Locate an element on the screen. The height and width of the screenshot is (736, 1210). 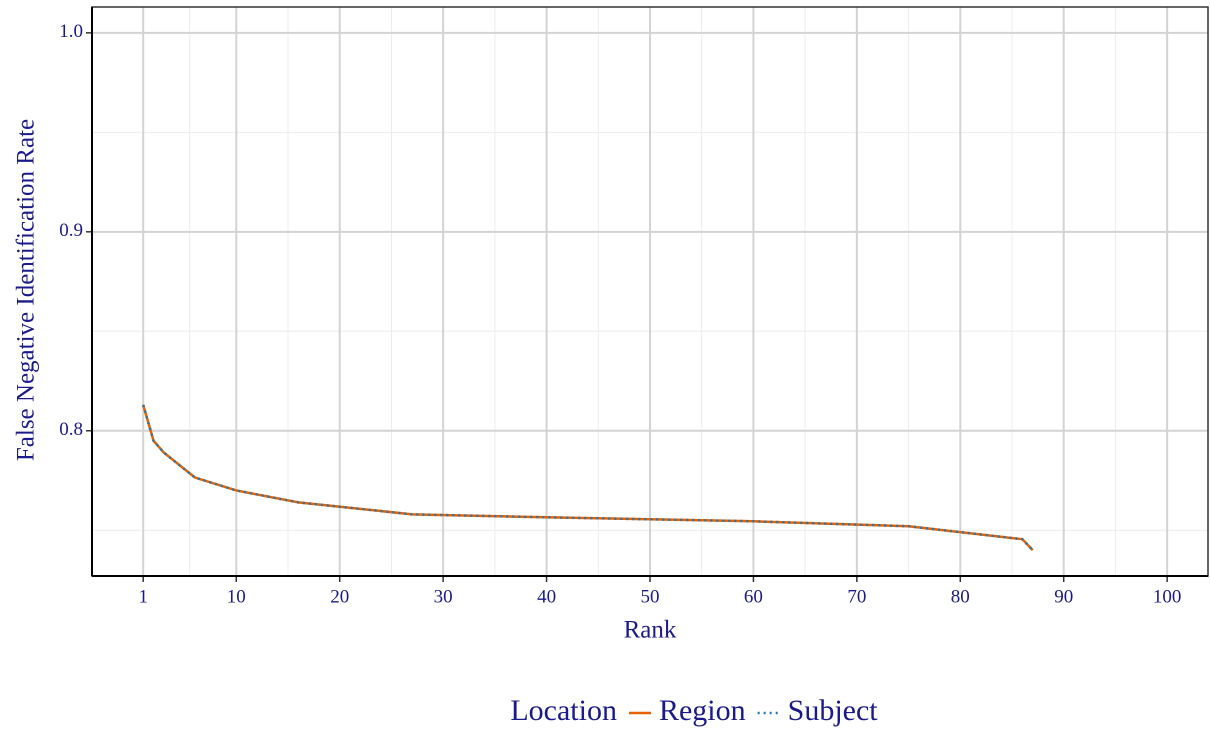
x-tick-label: 90 is located at coordinates (1063, 596).